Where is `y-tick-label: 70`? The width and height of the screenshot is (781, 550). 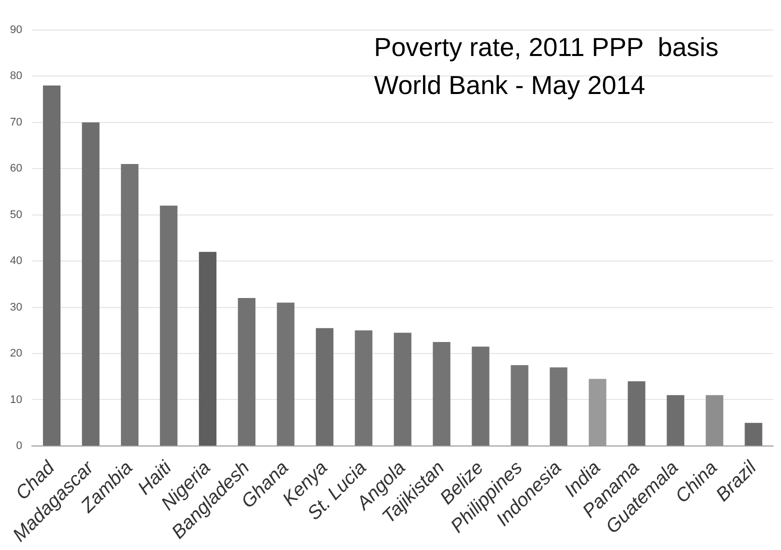 y-tick-label: 70 is located at coordinates (16, 122).